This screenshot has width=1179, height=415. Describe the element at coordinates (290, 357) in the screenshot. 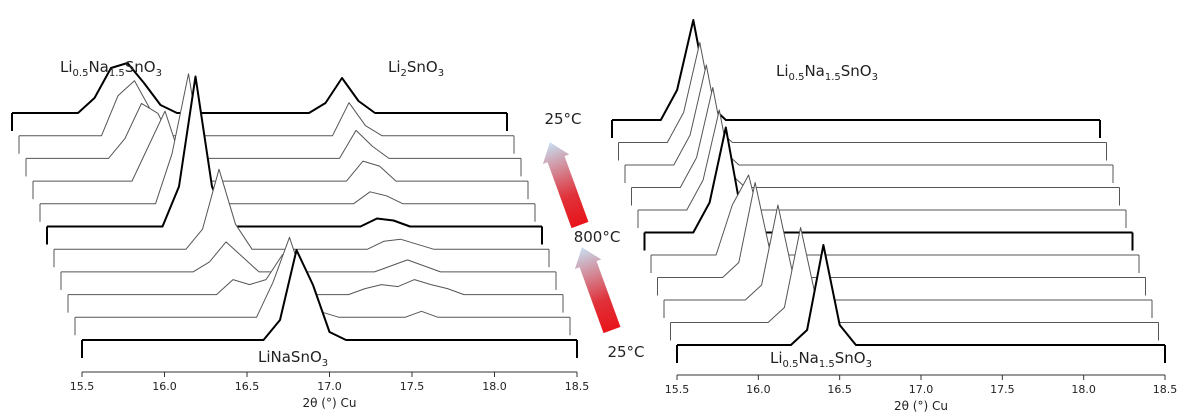

I see `formula-part: LiNaSnO` at that location.